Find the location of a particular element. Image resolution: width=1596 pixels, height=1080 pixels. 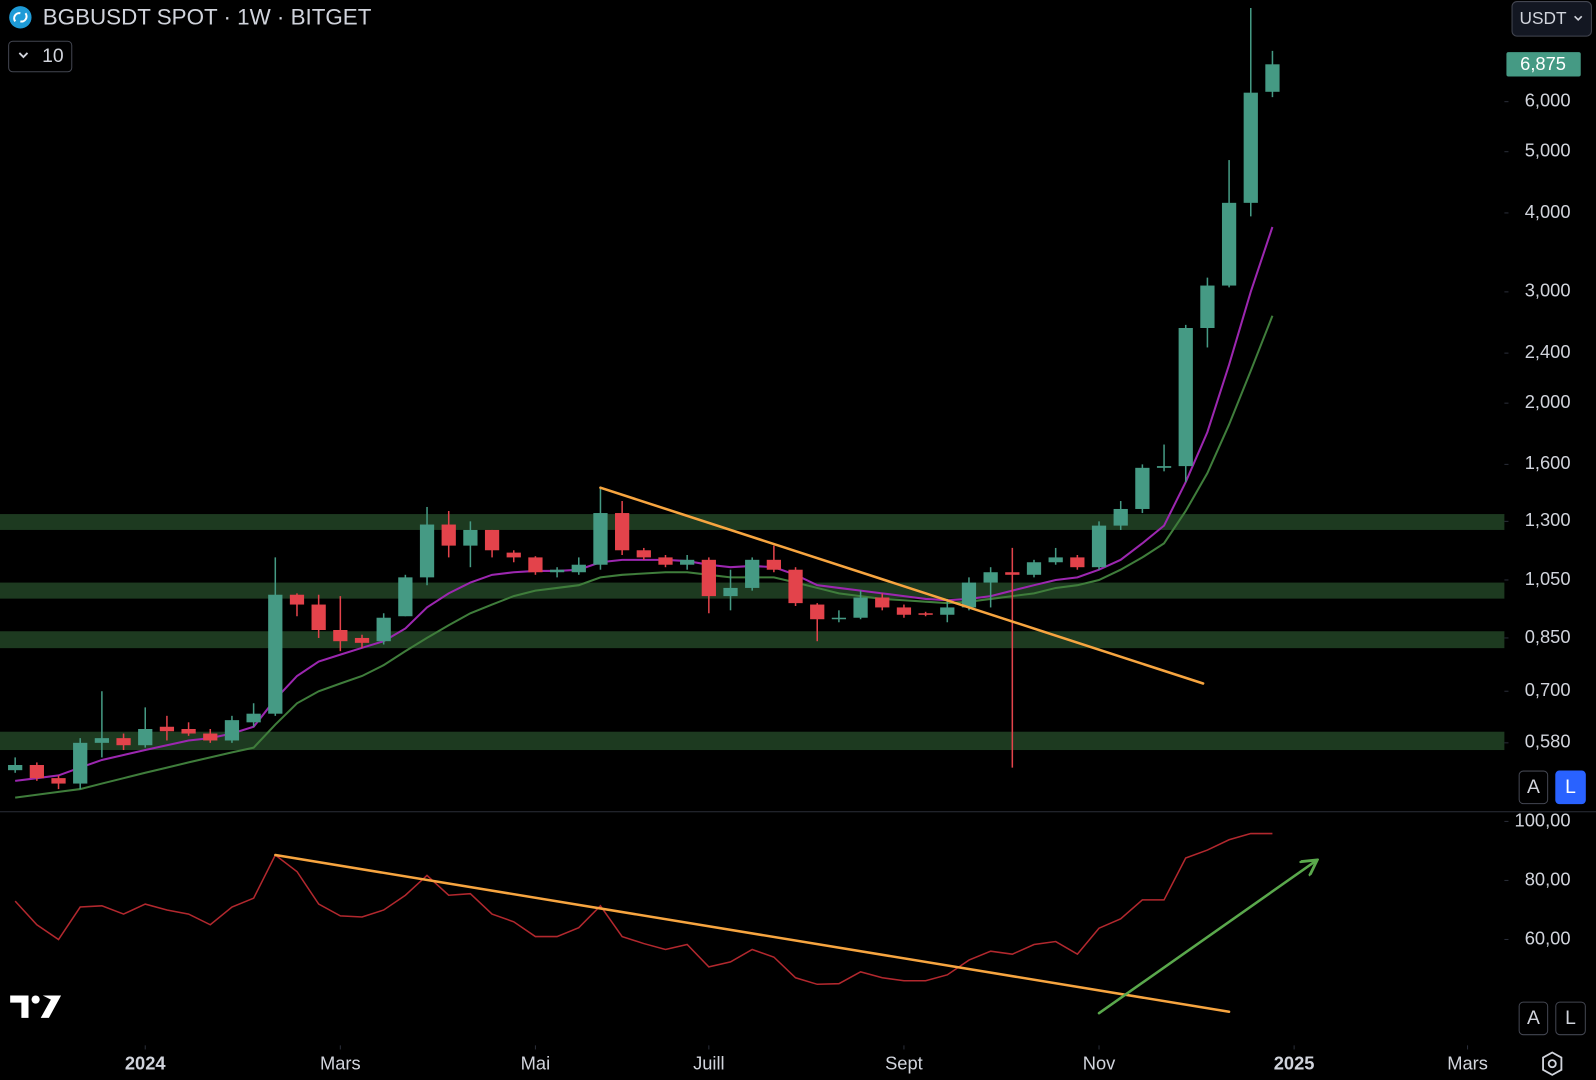

auto-scale-label: A is located at coordinates (1533, 787).